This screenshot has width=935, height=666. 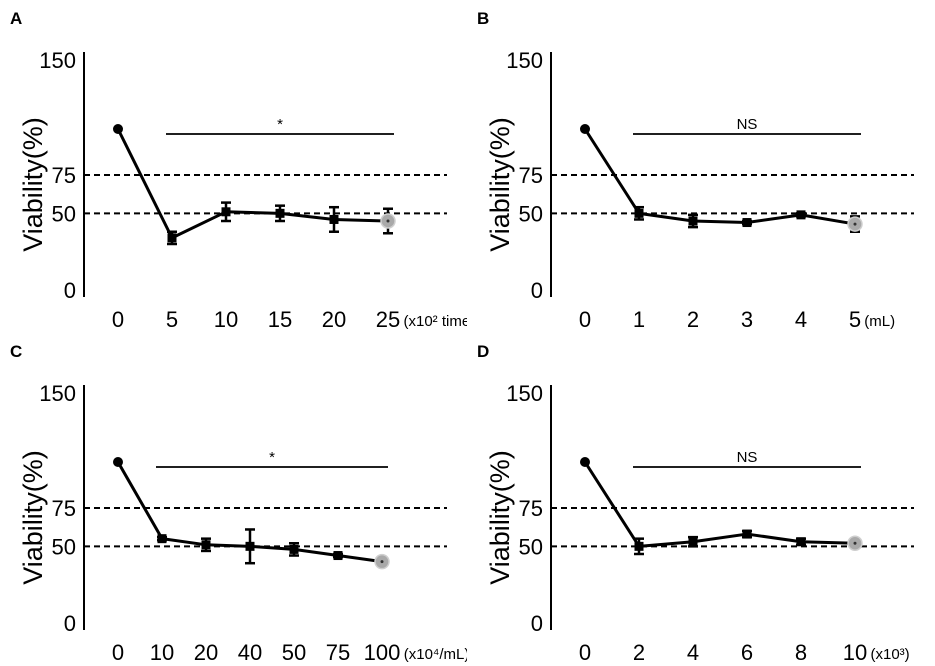 I want to click on x-tick-label: 15, so click(x=280, y=319).